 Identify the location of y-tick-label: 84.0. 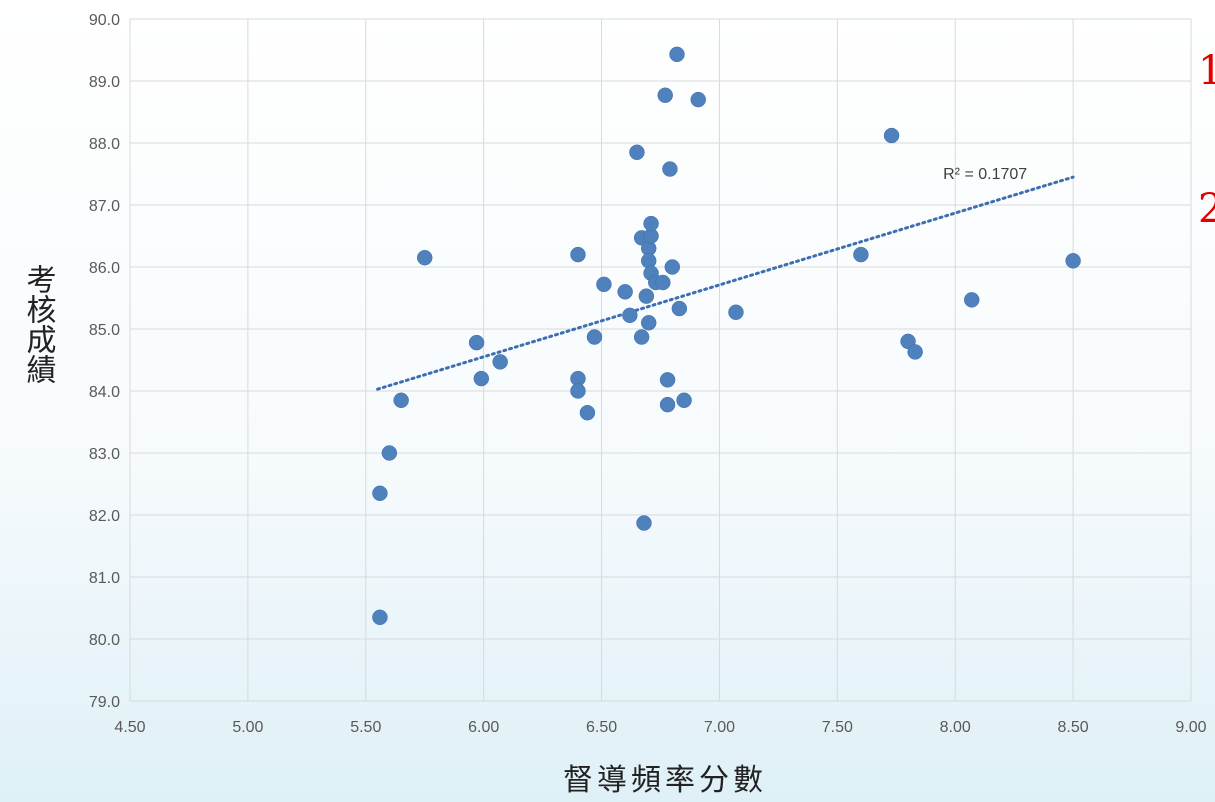
(104, 392).